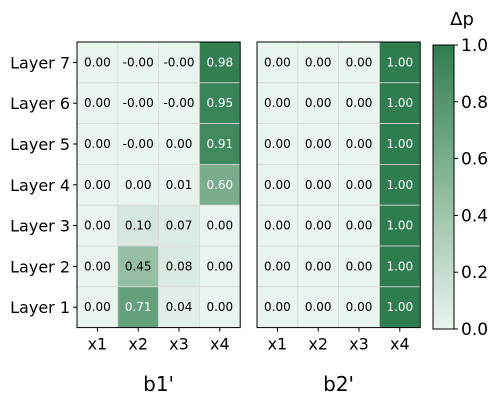 The width and height of the screenshot is (498, 408). Describe the element at coordinates (462, 19) in the screenshot. I see `colorbar-title: Δp` at that location.